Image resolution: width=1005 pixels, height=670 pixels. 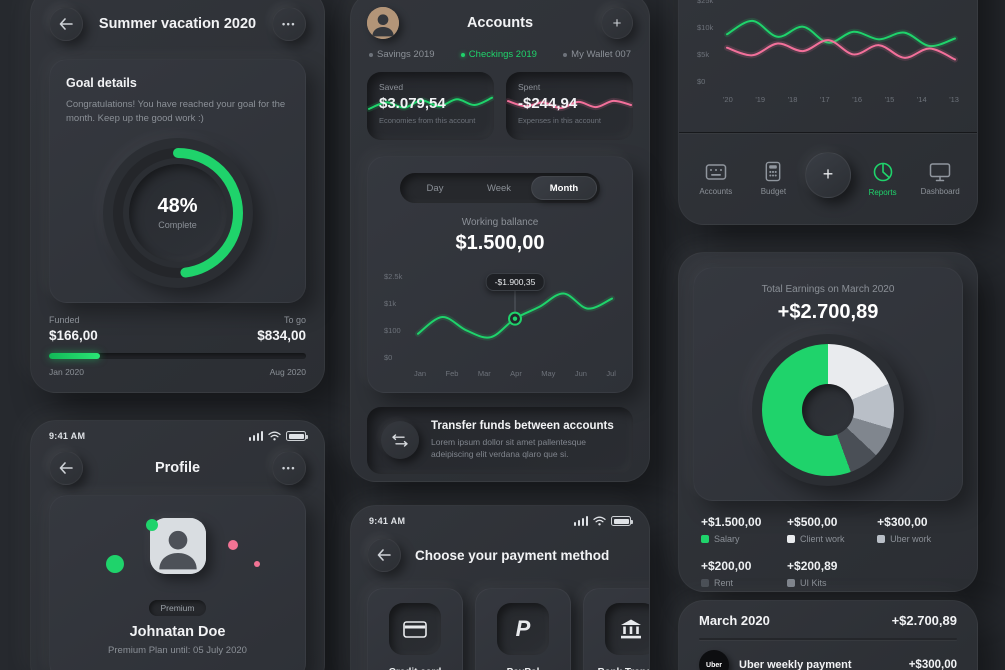 What do you see at coordinates (73, 335) in the screenshot?
I see `funded-value: $166,00` at bounding box center [73, 335].